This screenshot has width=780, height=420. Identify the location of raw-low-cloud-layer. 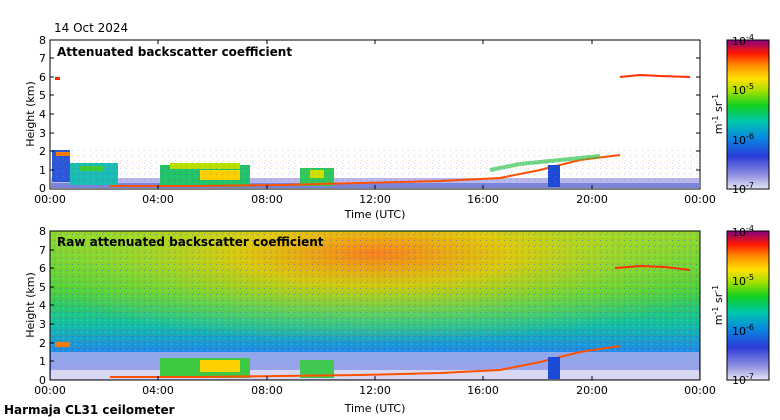
(365, 361).